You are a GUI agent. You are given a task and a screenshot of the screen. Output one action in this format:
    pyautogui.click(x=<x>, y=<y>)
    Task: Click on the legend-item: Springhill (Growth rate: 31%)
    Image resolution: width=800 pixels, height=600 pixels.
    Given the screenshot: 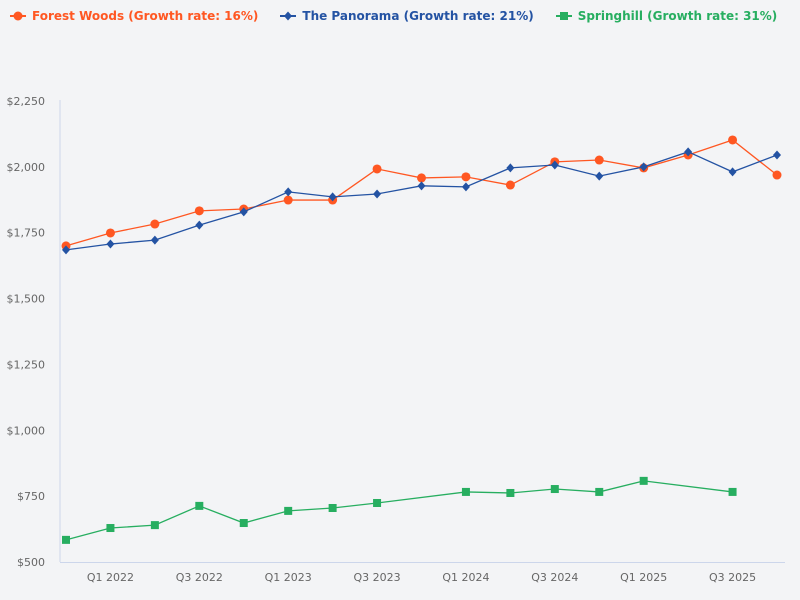 What is the action you would take?
    pyautogui.click(x=666, y=16)
    